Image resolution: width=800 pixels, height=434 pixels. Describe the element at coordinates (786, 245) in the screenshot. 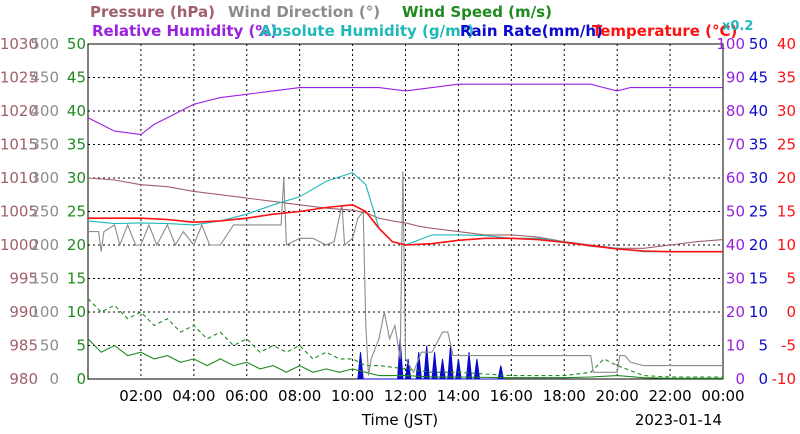

I see `y-tick-label-temperature: 10` at that location.